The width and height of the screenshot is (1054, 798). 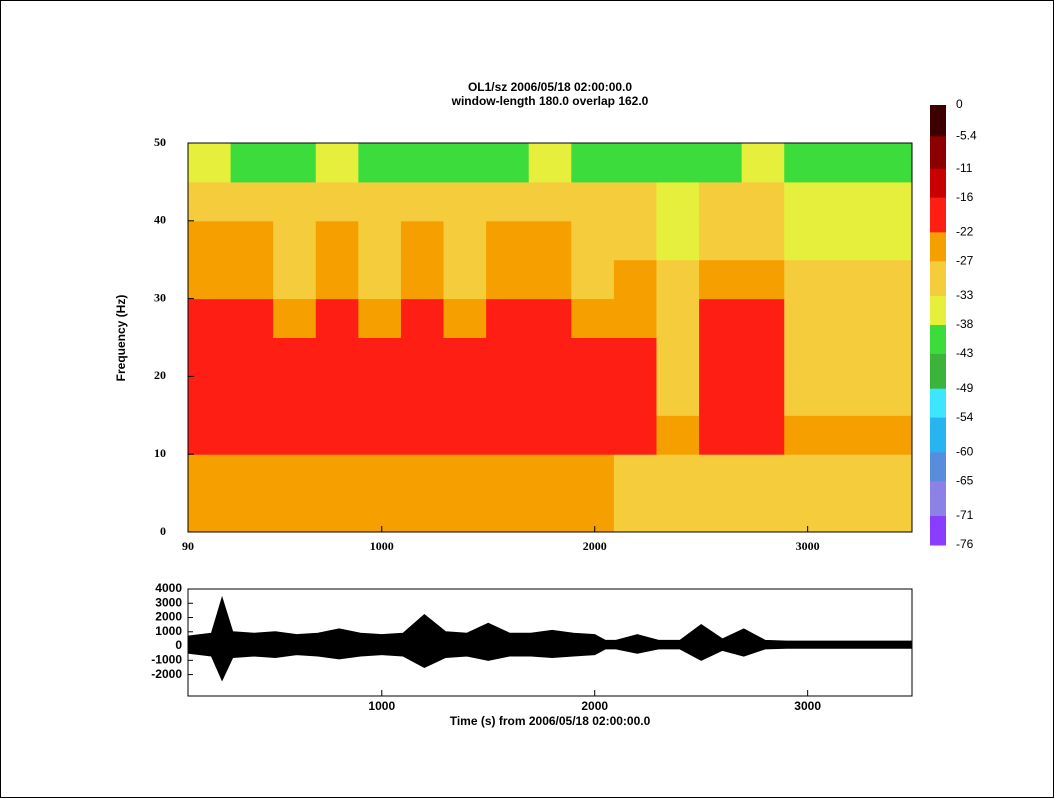 I want to click on chart-subtitle: window-length 180.0 overlap 162.0, so click(x=550, y=101).